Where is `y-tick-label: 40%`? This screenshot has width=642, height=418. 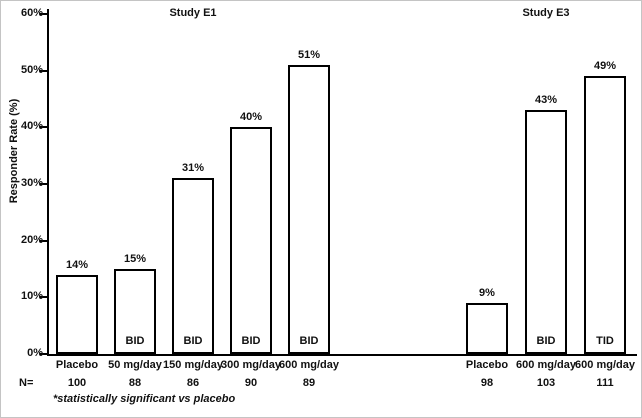
y-tick-label: 40% is located at coordinates (31, 126).